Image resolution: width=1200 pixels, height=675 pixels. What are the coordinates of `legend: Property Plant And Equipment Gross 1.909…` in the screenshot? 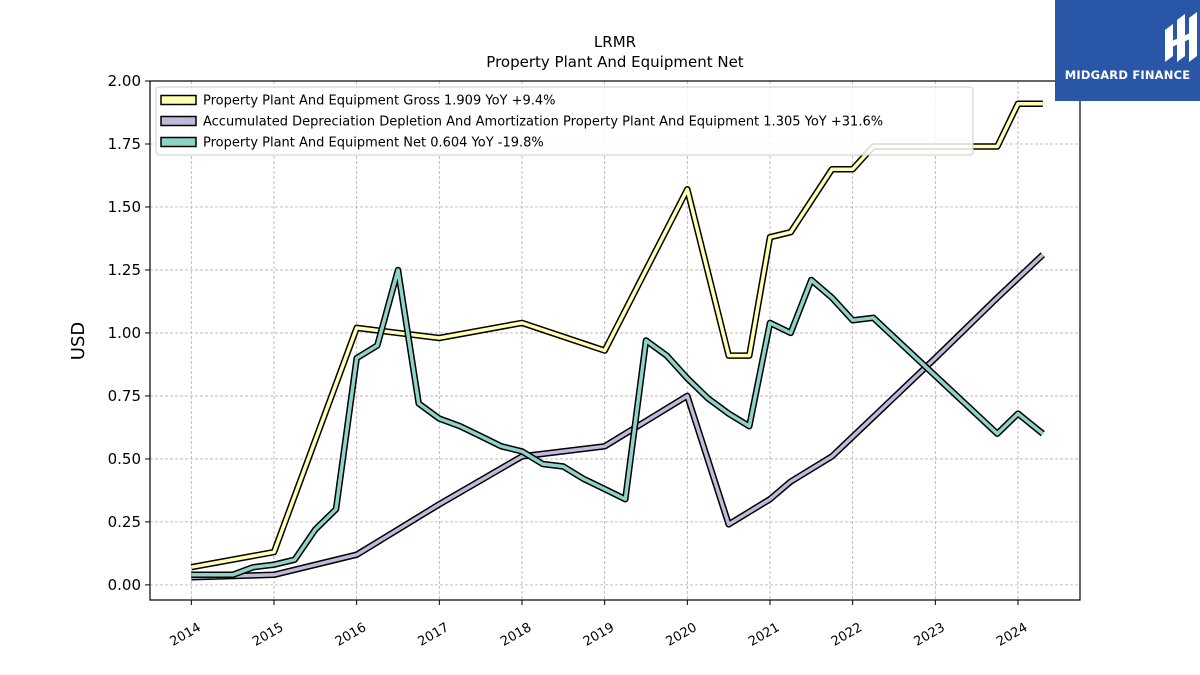 It's located at (564, 121).